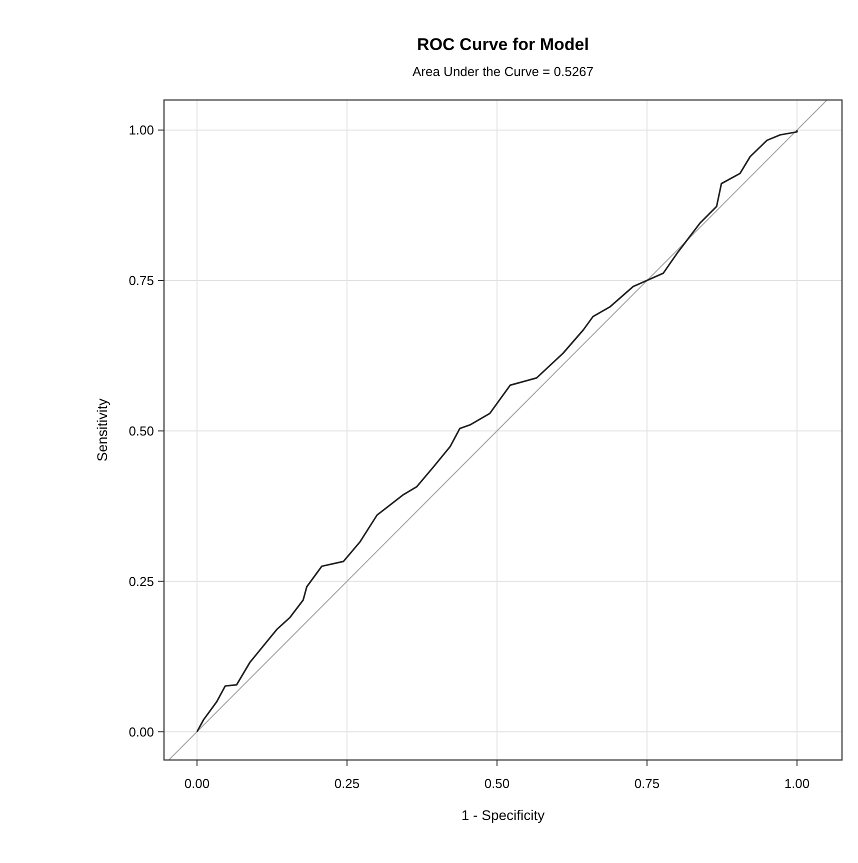 The height and width of the screenshot is (863, 858). Describe the element at coordinates (197, 783) in the screenshot. I see `x-tick-label: 0.00` at that location.